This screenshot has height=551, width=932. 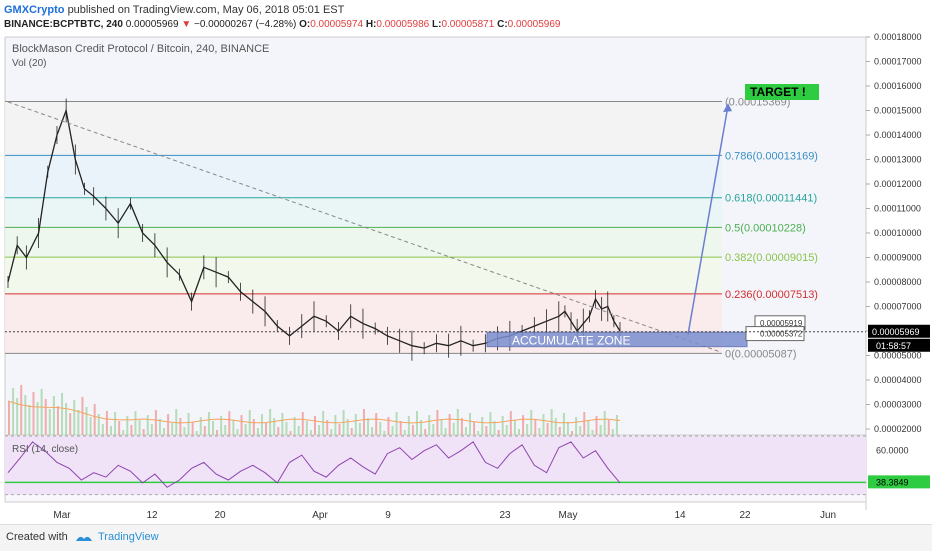 I want to click on y-tick-label: 0.00003000, so click(x=898, y=405).